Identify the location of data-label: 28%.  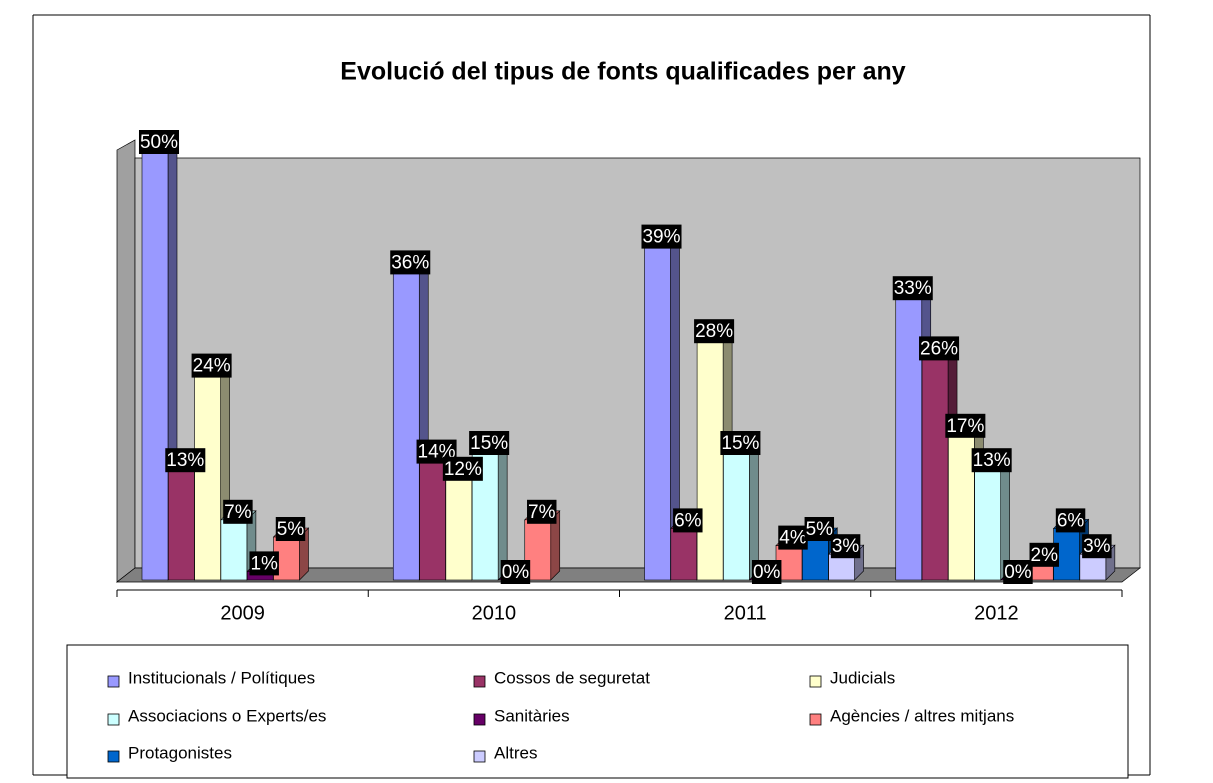
(714, 331).